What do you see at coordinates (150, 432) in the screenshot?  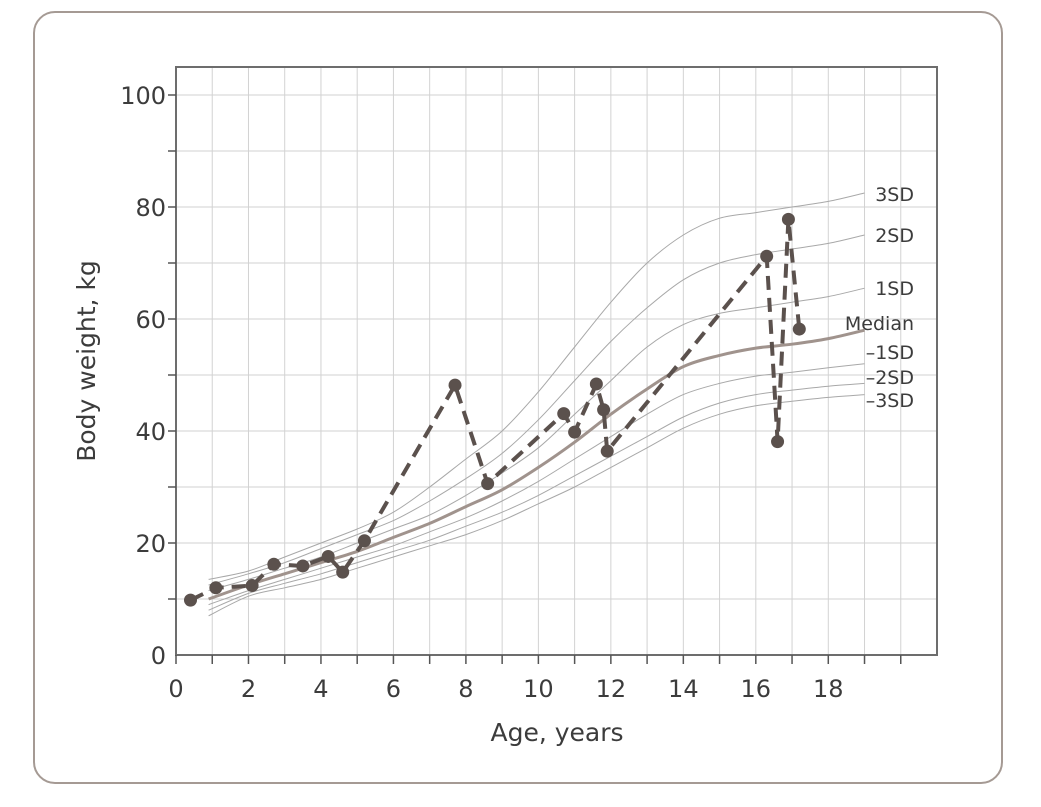 I see `y-tick-label: 40` at bounding box center [150, 432].